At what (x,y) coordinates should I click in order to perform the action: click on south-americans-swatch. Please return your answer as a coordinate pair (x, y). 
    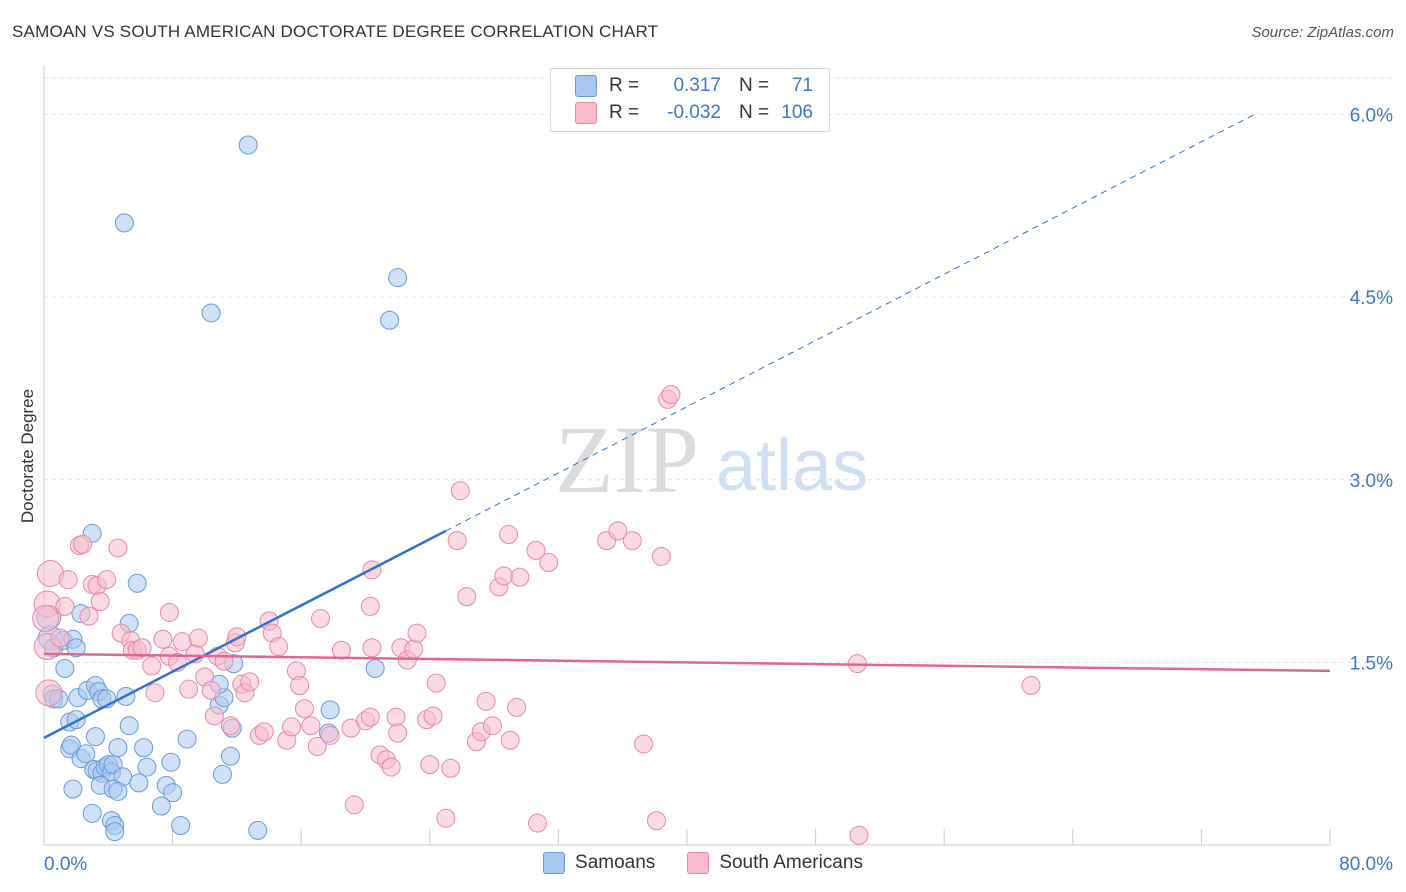
    Looking at the image, I should click on (586, 113).